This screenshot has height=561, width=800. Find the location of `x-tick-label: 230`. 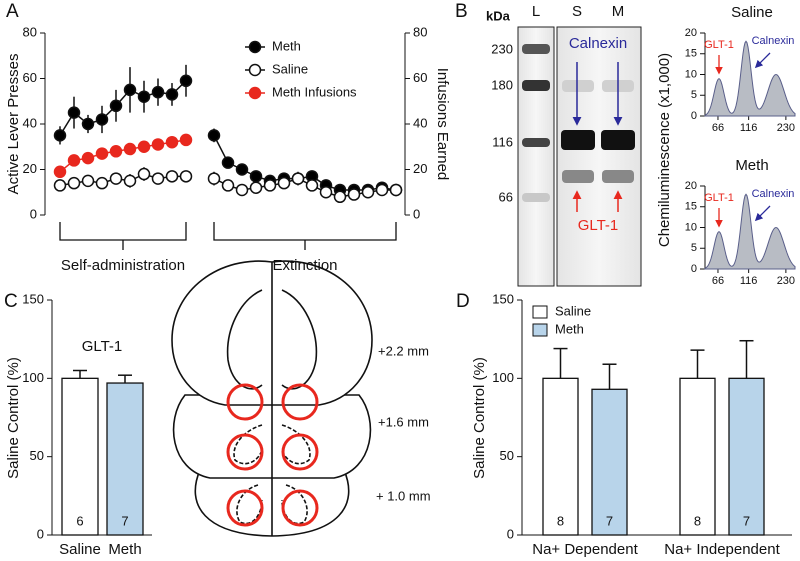

x-tick-label: 230 is located at coordinates (786, 128).